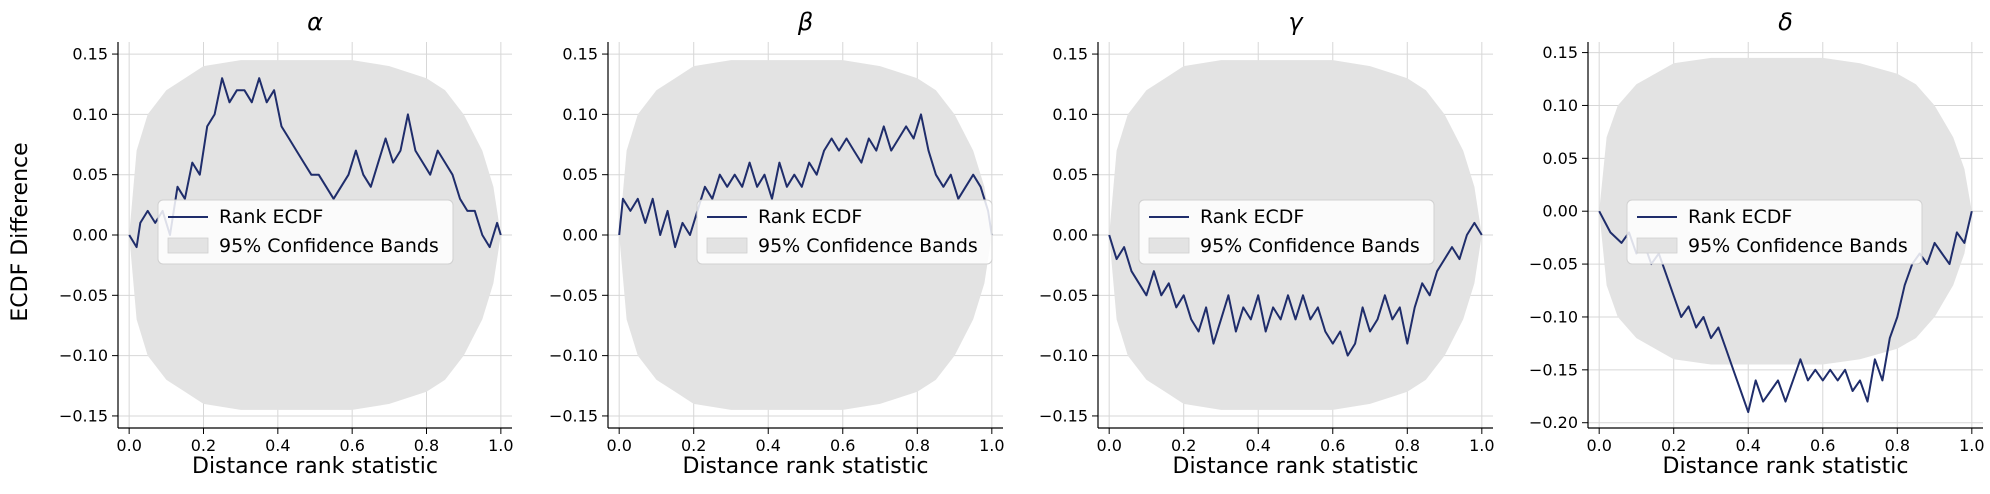 Image resolution: width=1990 pixels, height=494 pixels. I want to click on y-tick-label: −0.20, so click(1553, 422).